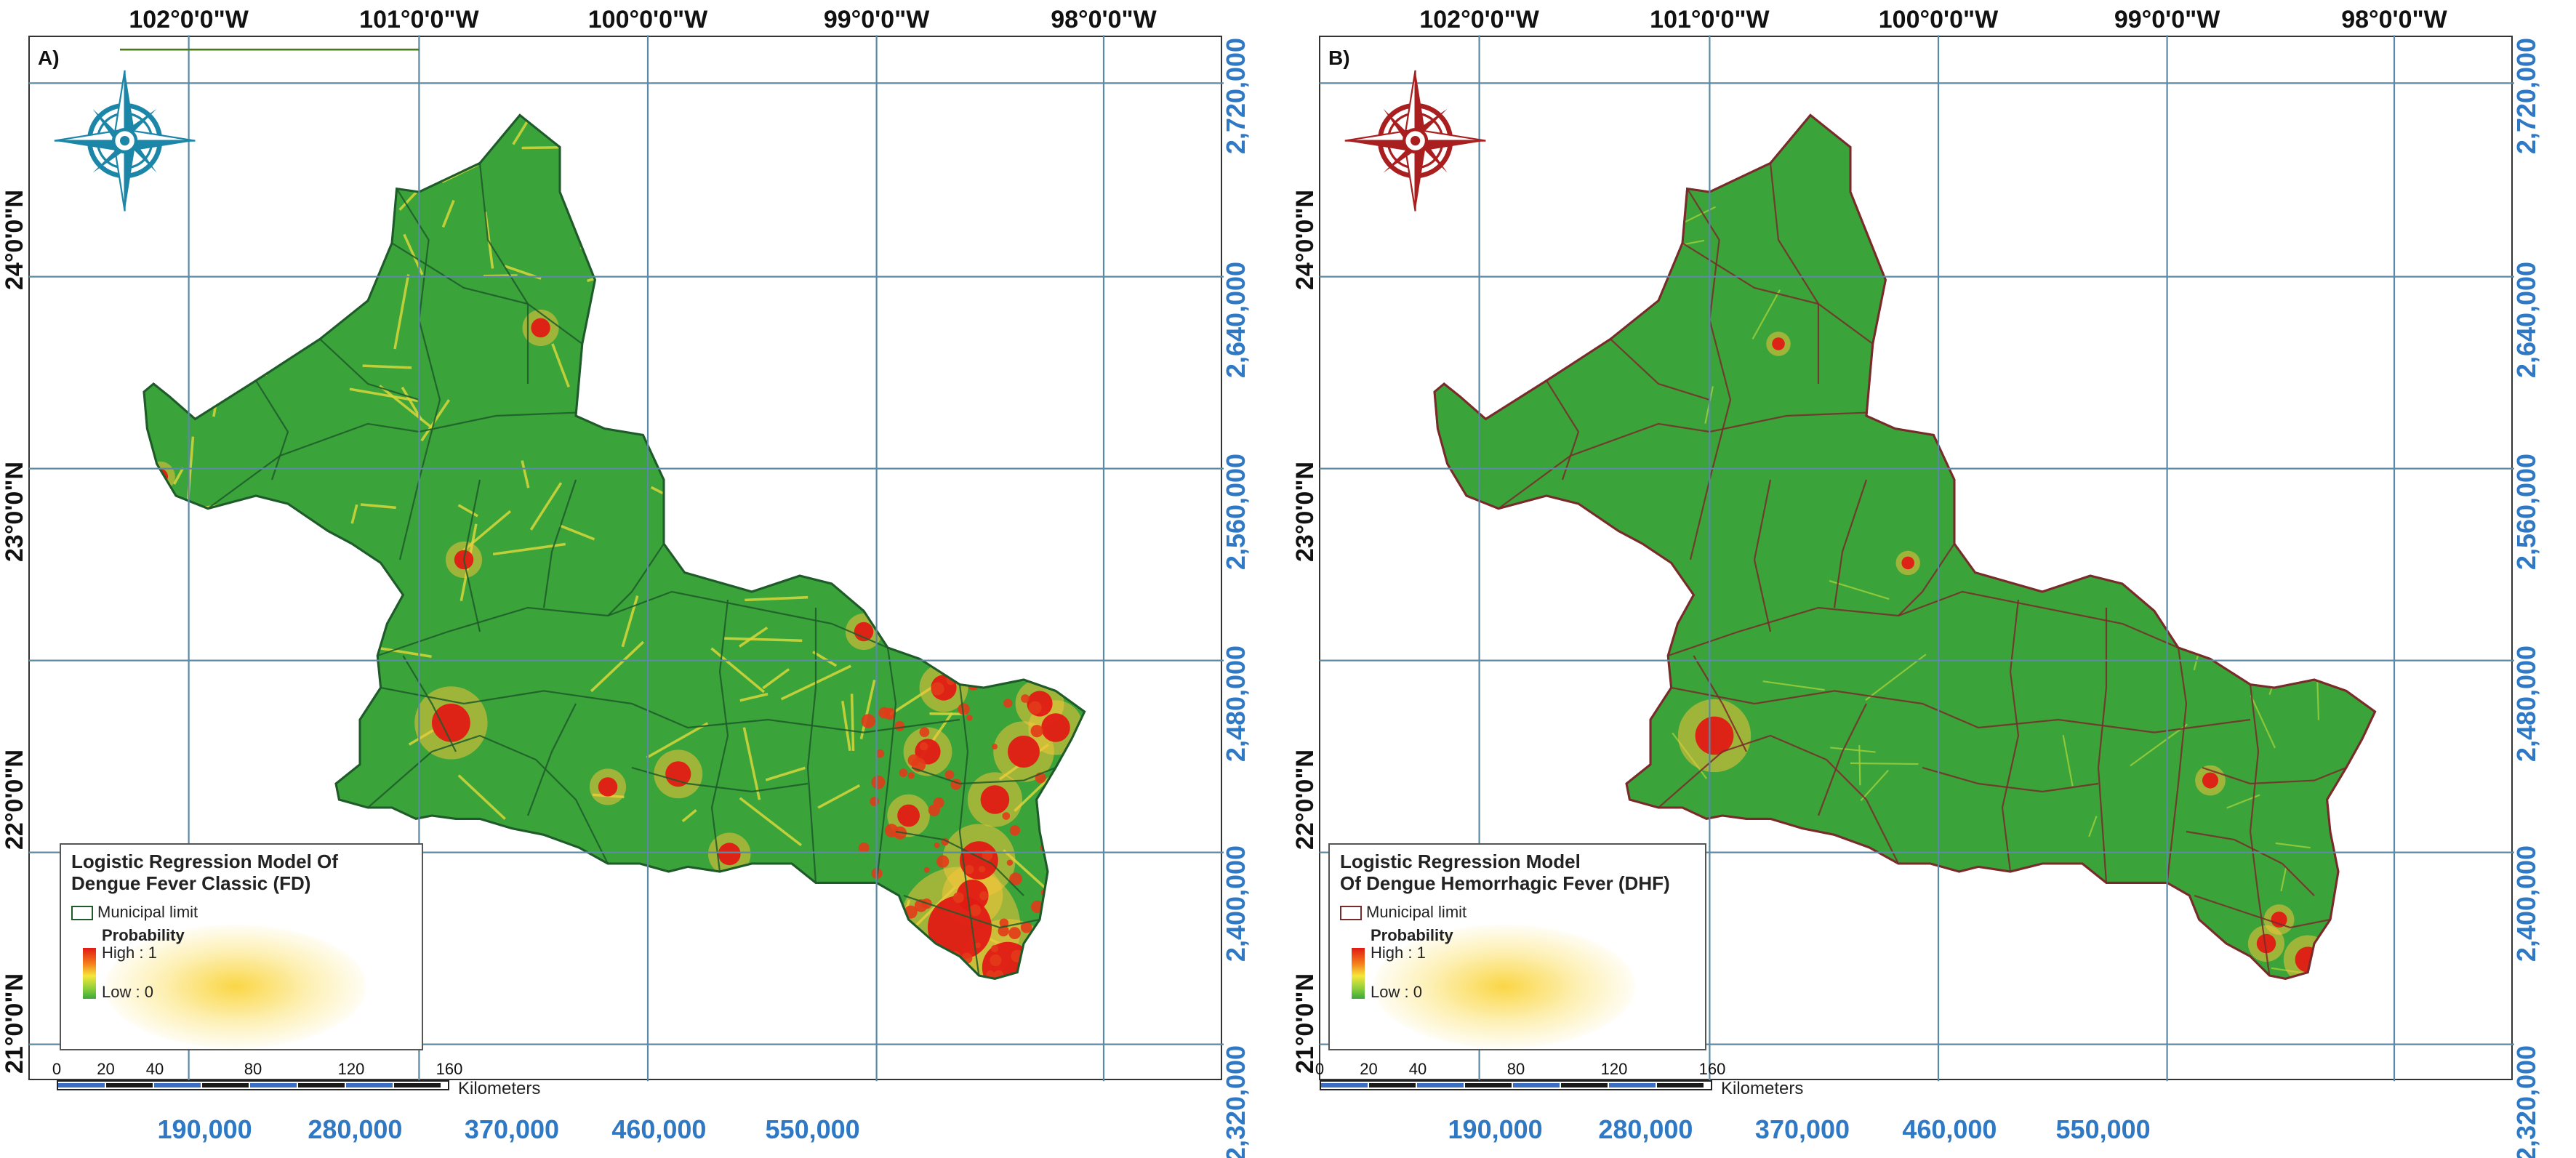 This screenshot has height=1158, width=2576. Describe the element at coordinates (1614, 1069) in the screenshot. I see `scale-tick-label: 120` at that location.